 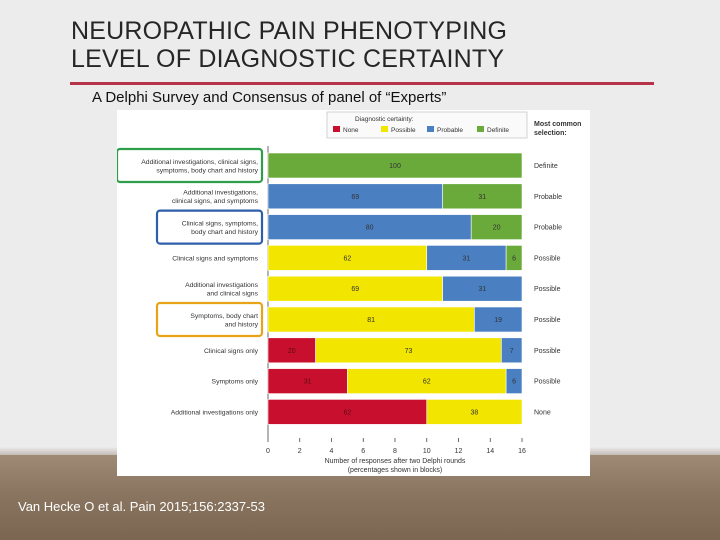 I want to click on most-common-header: Most common, so click(x=557, y=124).